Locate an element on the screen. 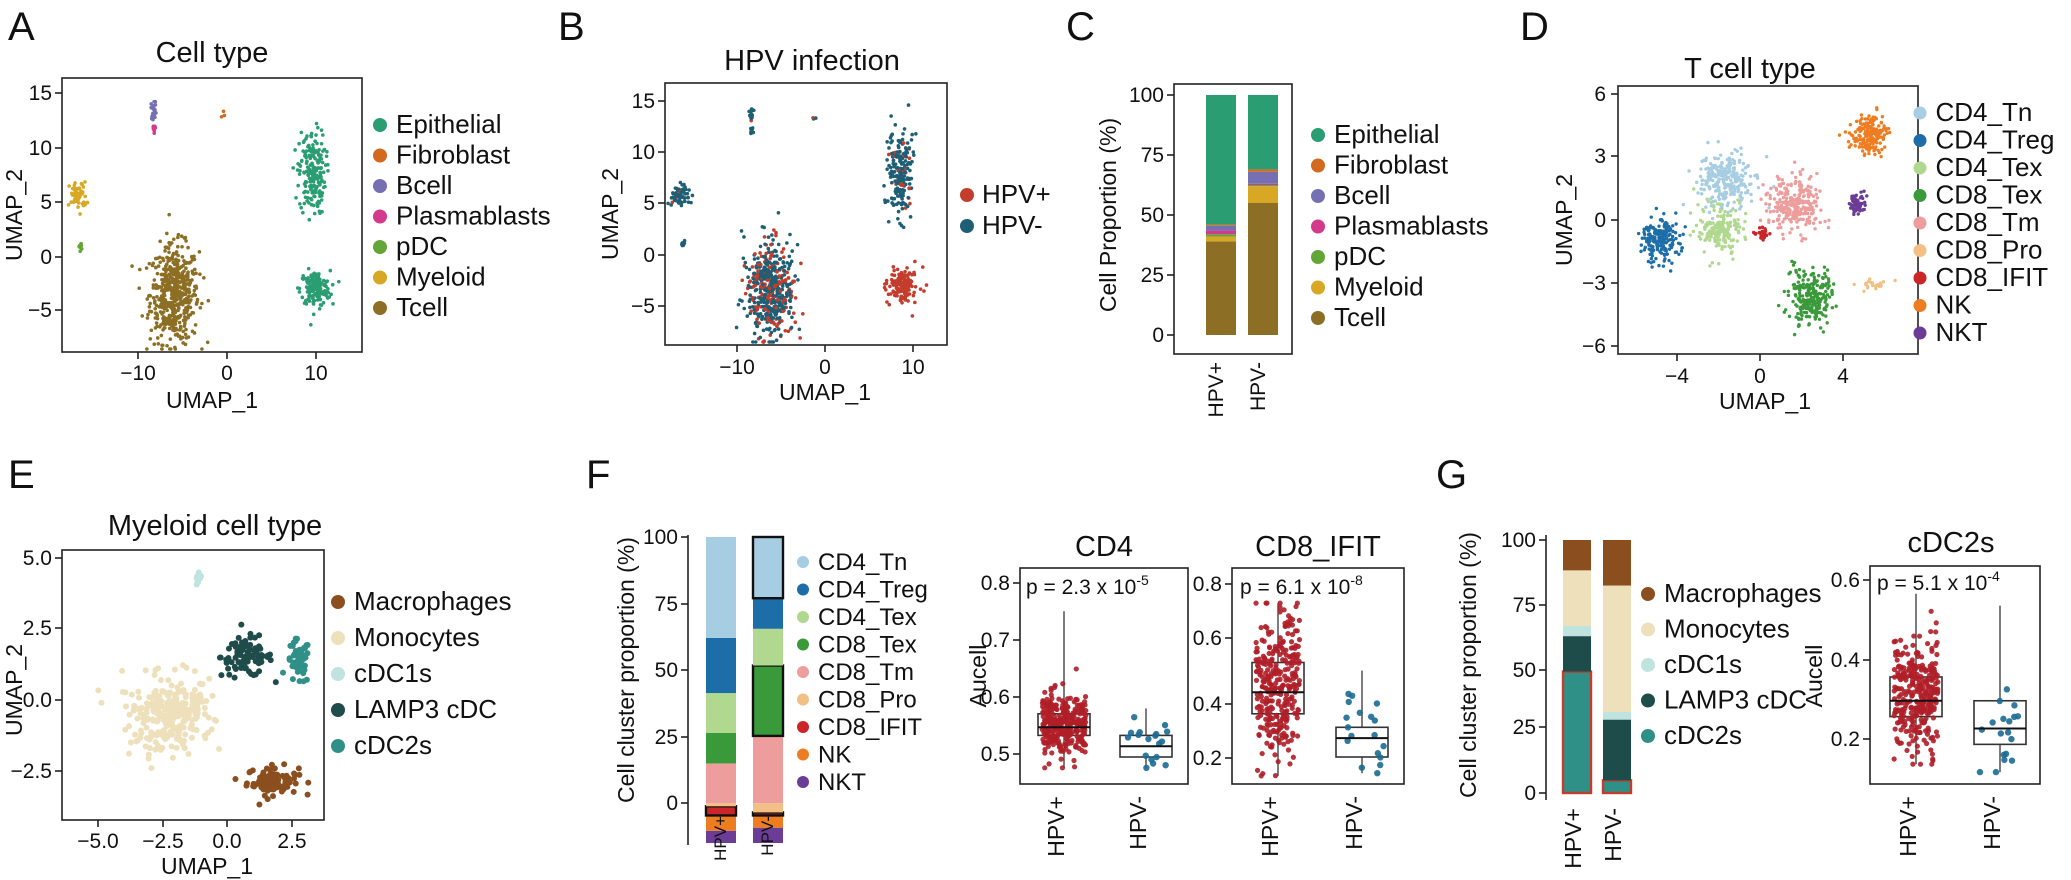 The height and width of the screenshot is (880, 2071). panel-b-xlabel: UMAP_1 is located at coordinates (825, 392).